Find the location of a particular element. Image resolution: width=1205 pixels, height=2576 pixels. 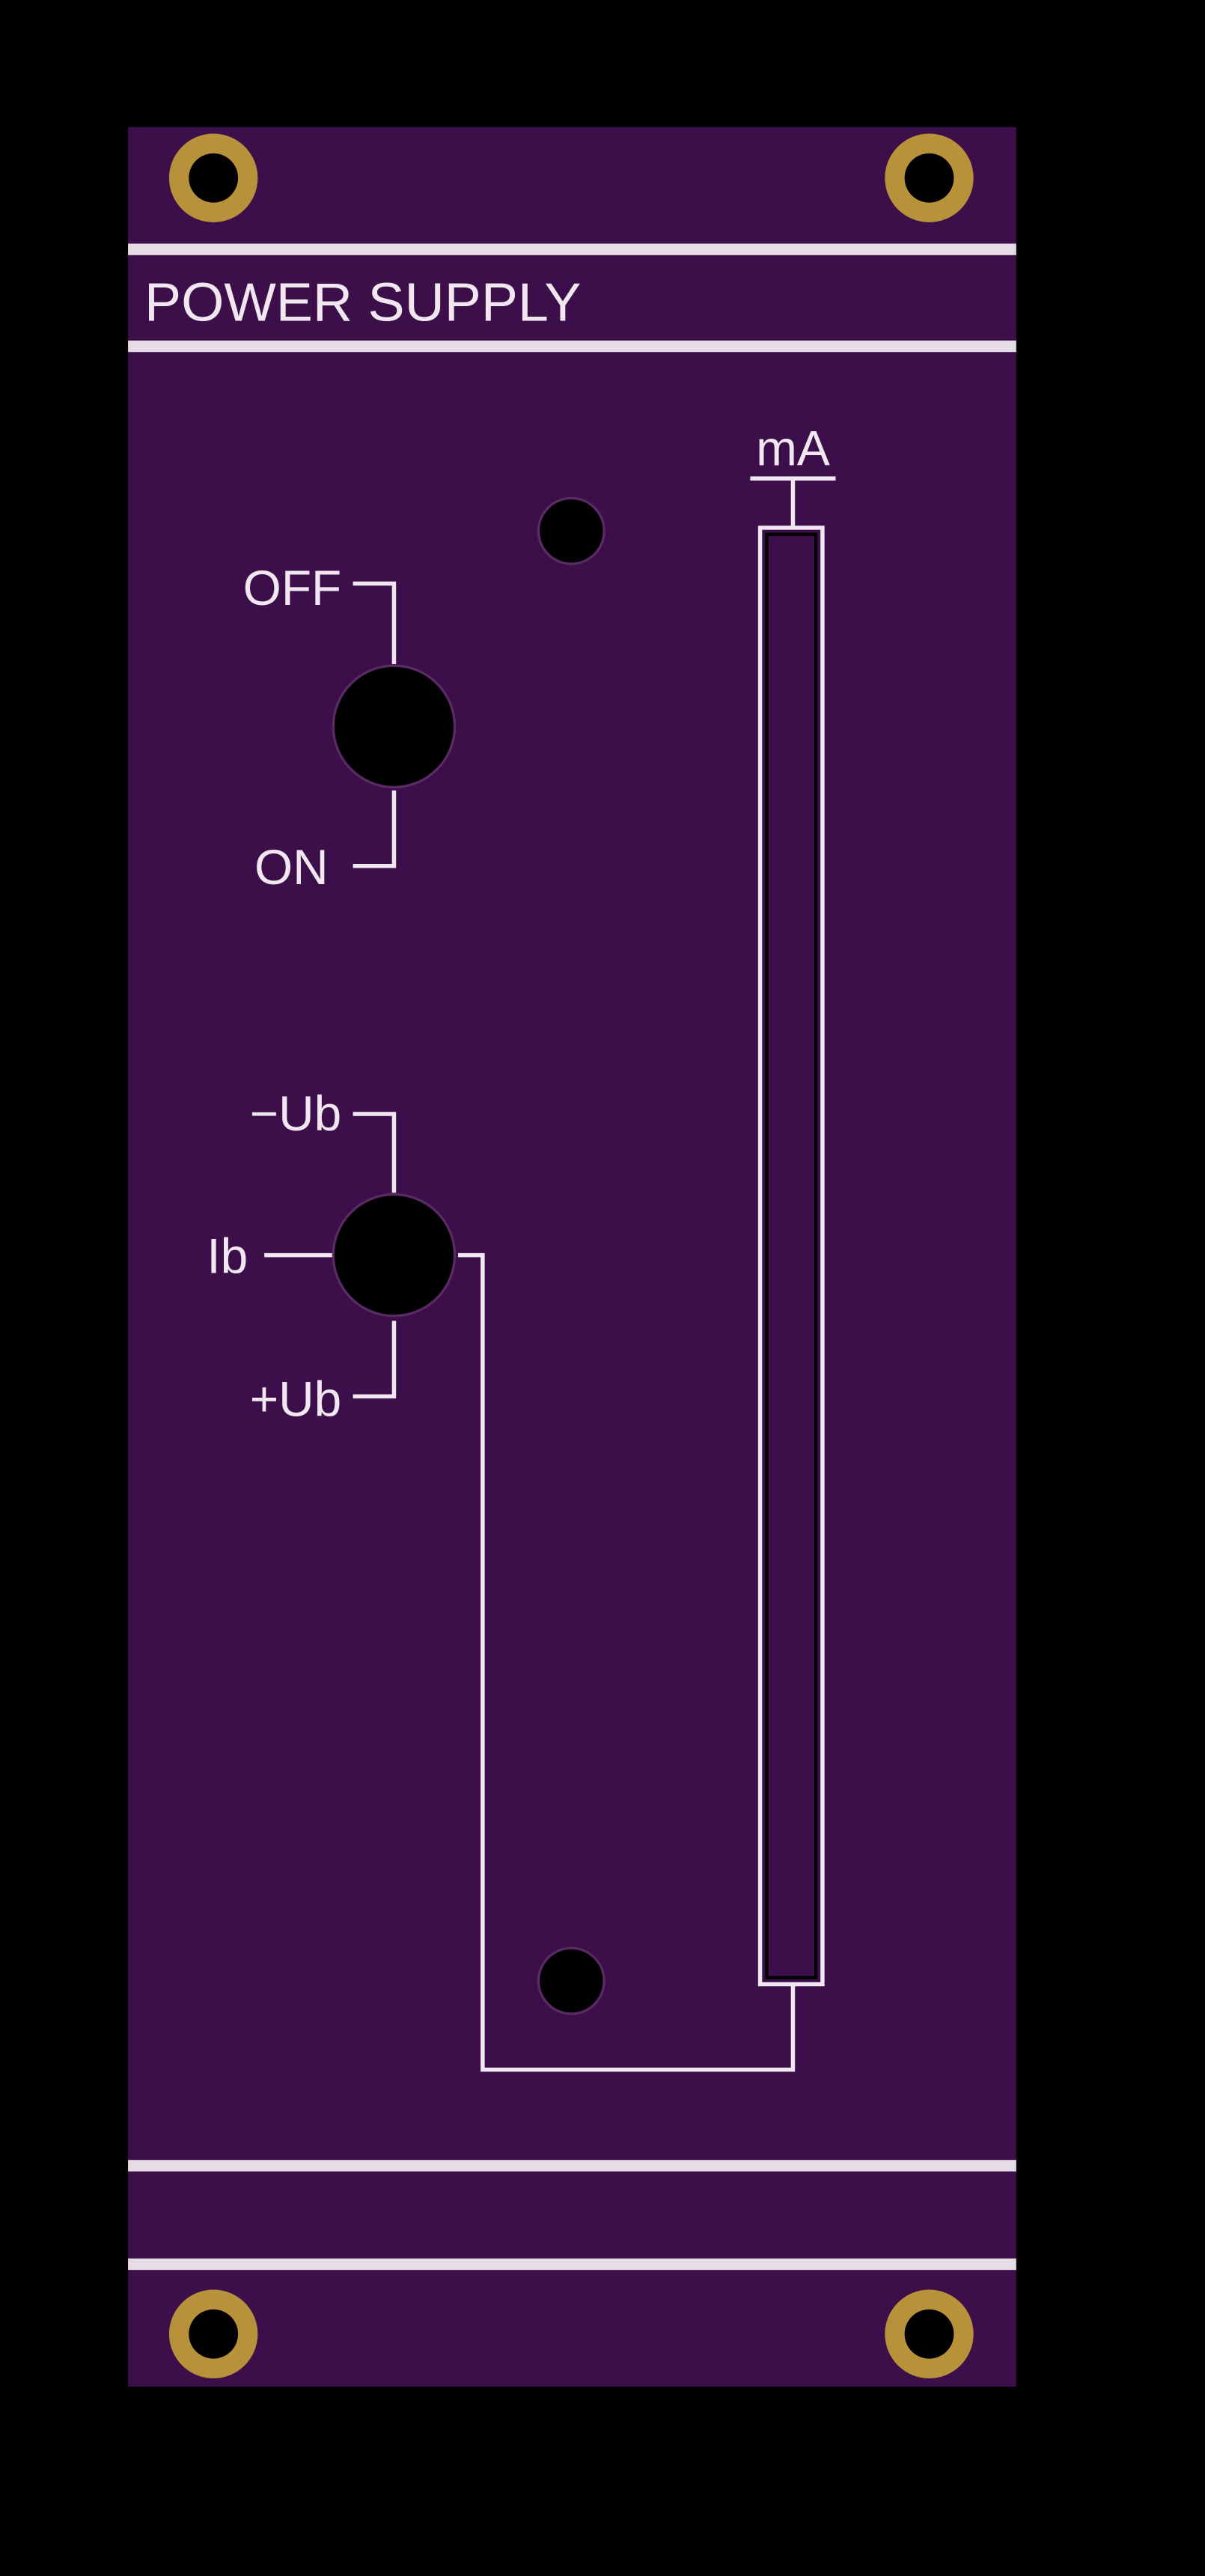

mode-switch-markings is located at coordinates (330, 1255).